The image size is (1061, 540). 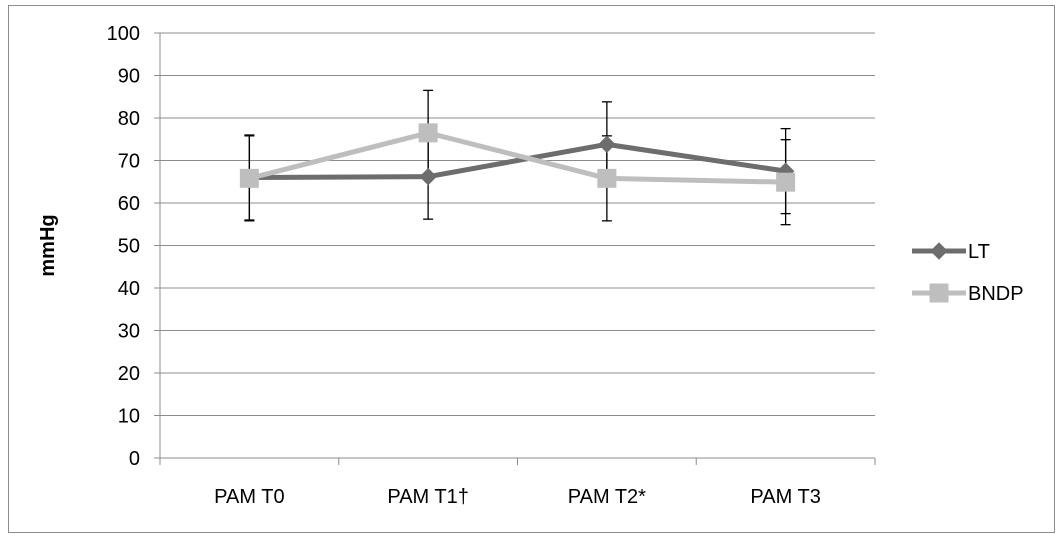 I want to click on legend-label-bndp: BNDP, so click(x=996, y=294).